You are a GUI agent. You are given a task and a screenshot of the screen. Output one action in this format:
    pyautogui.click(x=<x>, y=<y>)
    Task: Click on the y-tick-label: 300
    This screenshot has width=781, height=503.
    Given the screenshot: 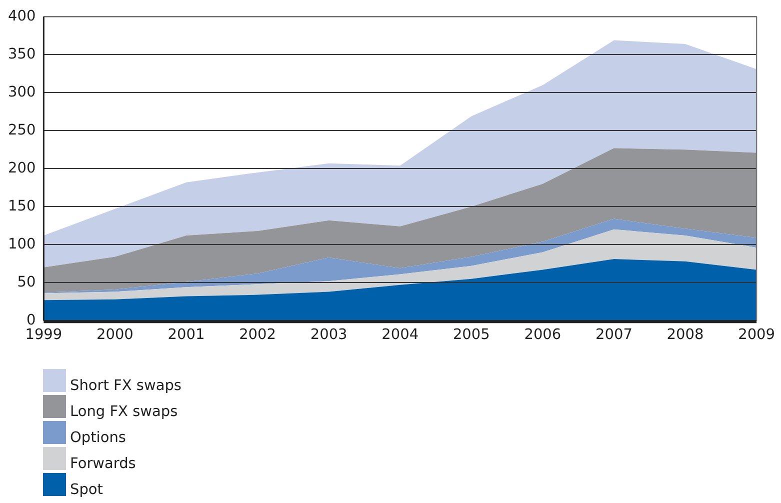 What is the action you would take?
    pyautogui.click(x=22, y=92)
    